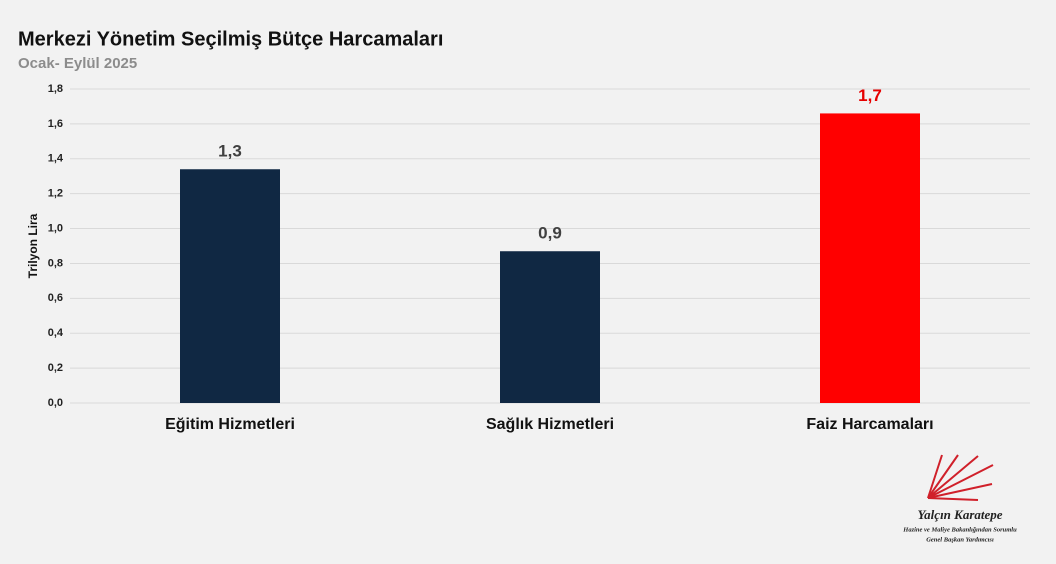  What do you see at coordinates (55, 228) in the screenshot?
I see `y-tick-label: 1,0` at bounding box center [55, 228].